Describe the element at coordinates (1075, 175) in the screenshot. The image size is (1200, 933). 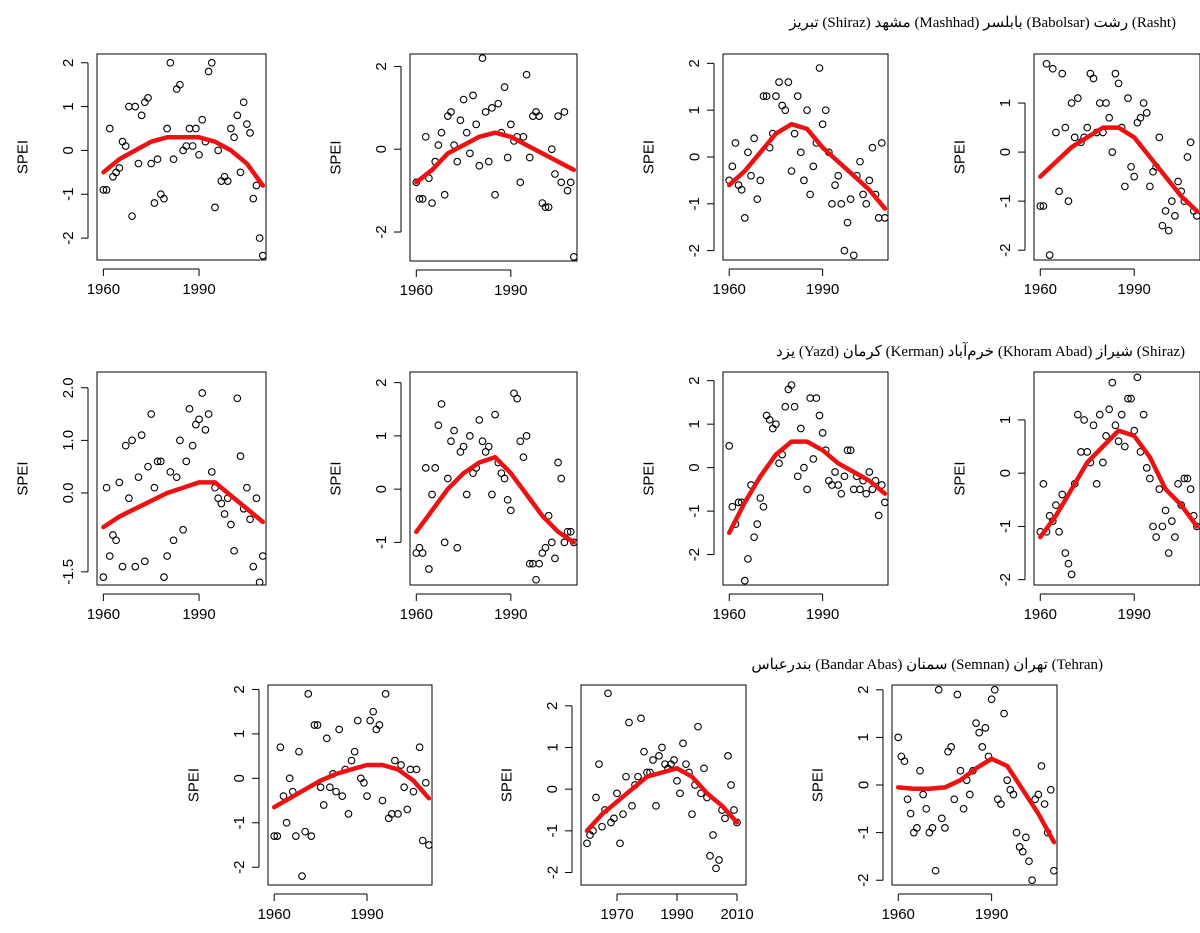
I see `spei-panel-4: 1960 1990 -2 -1 0 1 SPEI` at that location.